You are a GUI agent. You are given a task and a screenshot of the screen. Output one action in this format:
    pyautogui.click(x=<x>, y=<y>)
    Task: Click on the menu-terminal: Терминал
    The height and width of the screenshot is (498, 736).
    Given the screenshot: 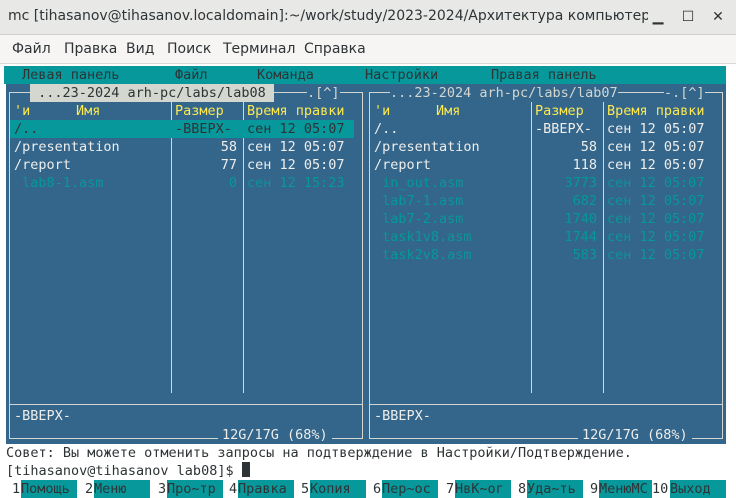 What is the action you would take?
    pyautogui.click(x=259, y=49)
    